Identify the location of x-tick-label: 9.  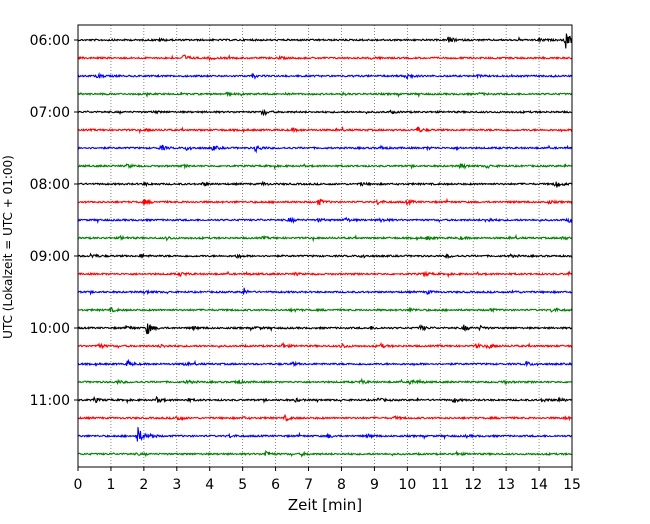
(374, 485).